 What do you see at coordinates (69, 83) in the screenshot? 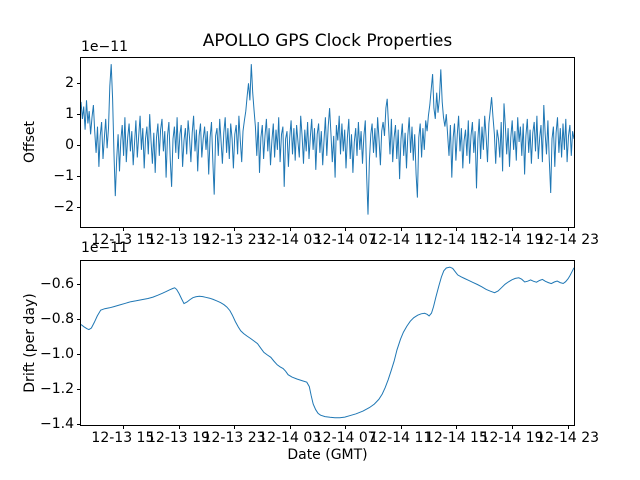
I see `y-tick-label: 2` at bounding box center [69, 83].